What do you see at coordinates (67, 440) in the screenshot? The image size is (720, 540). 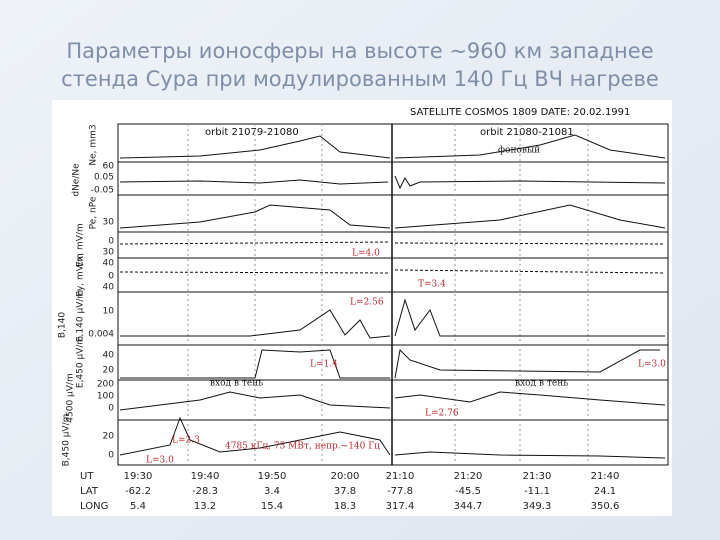 I see `axis-label: B,450 μV/m` at bounding box center [67, 440].